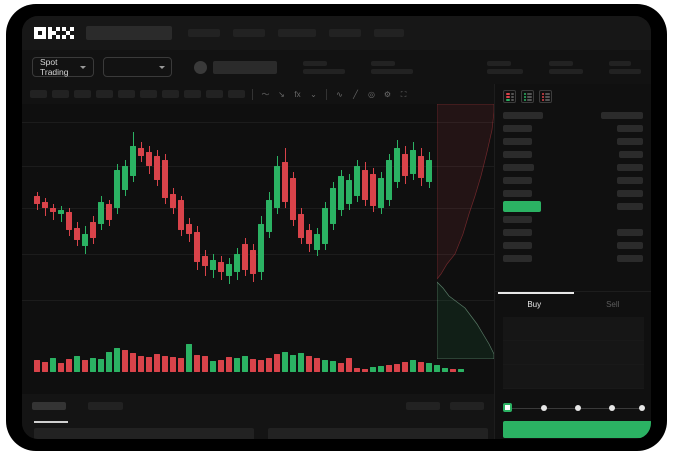 This screenshot has width=673, height=453. I want to click on buy-tab-indicator, so click(536, 293).